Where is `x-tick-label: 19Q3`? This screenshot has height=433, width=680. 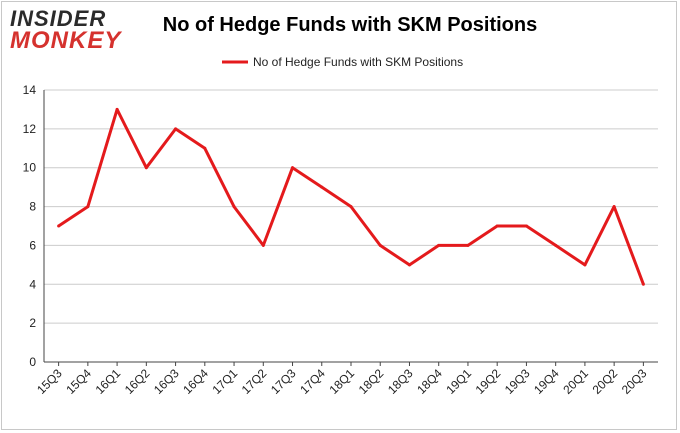 x-tick-label: 19Q3 is located at coordinates (517, 381).